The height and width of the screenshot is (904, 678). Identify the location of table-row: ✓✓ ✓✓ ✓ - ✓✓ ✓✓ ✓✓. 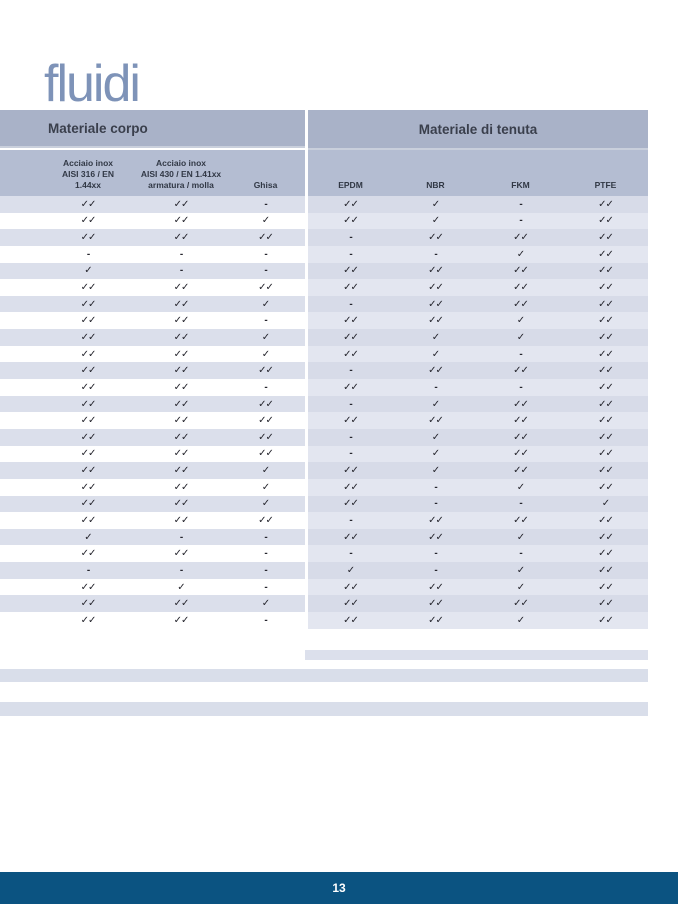
(324, 304).